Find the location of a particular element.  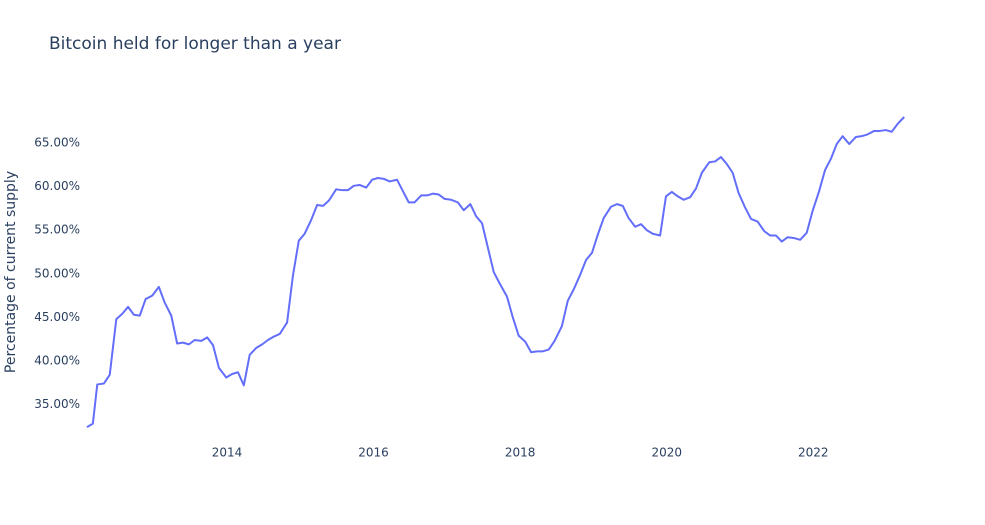

y-tick-label: 50.00% is located at coordinates (57, 273).